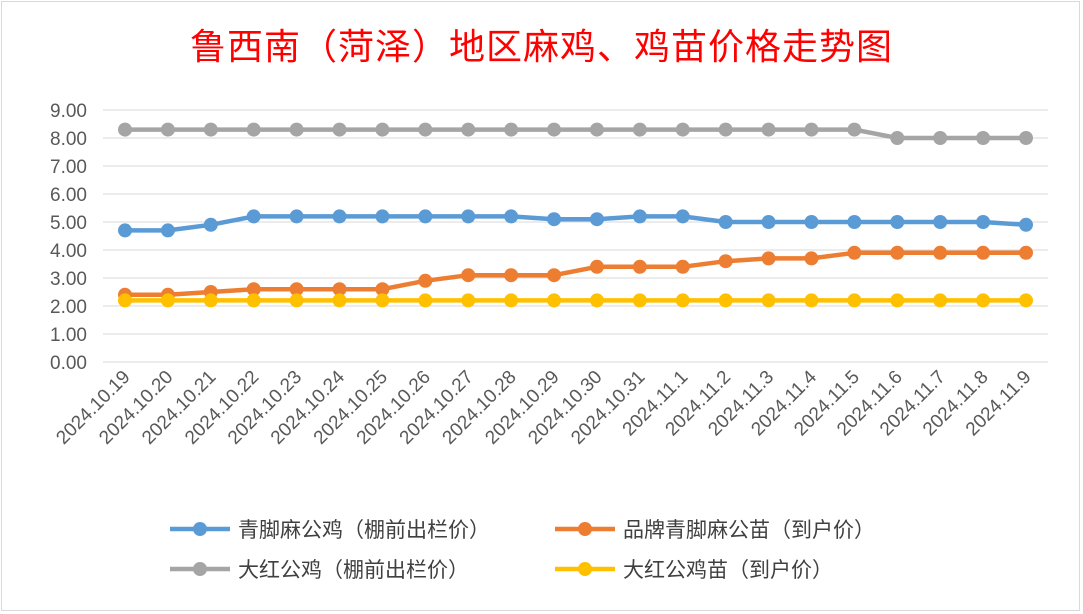 Image resolution: width=1083 pixels, height=614 pixels. What do you see at coordinates (68, 363) in the screenshot?
I see `y-tick-label: 0.00` at bounding box center [68, 363].